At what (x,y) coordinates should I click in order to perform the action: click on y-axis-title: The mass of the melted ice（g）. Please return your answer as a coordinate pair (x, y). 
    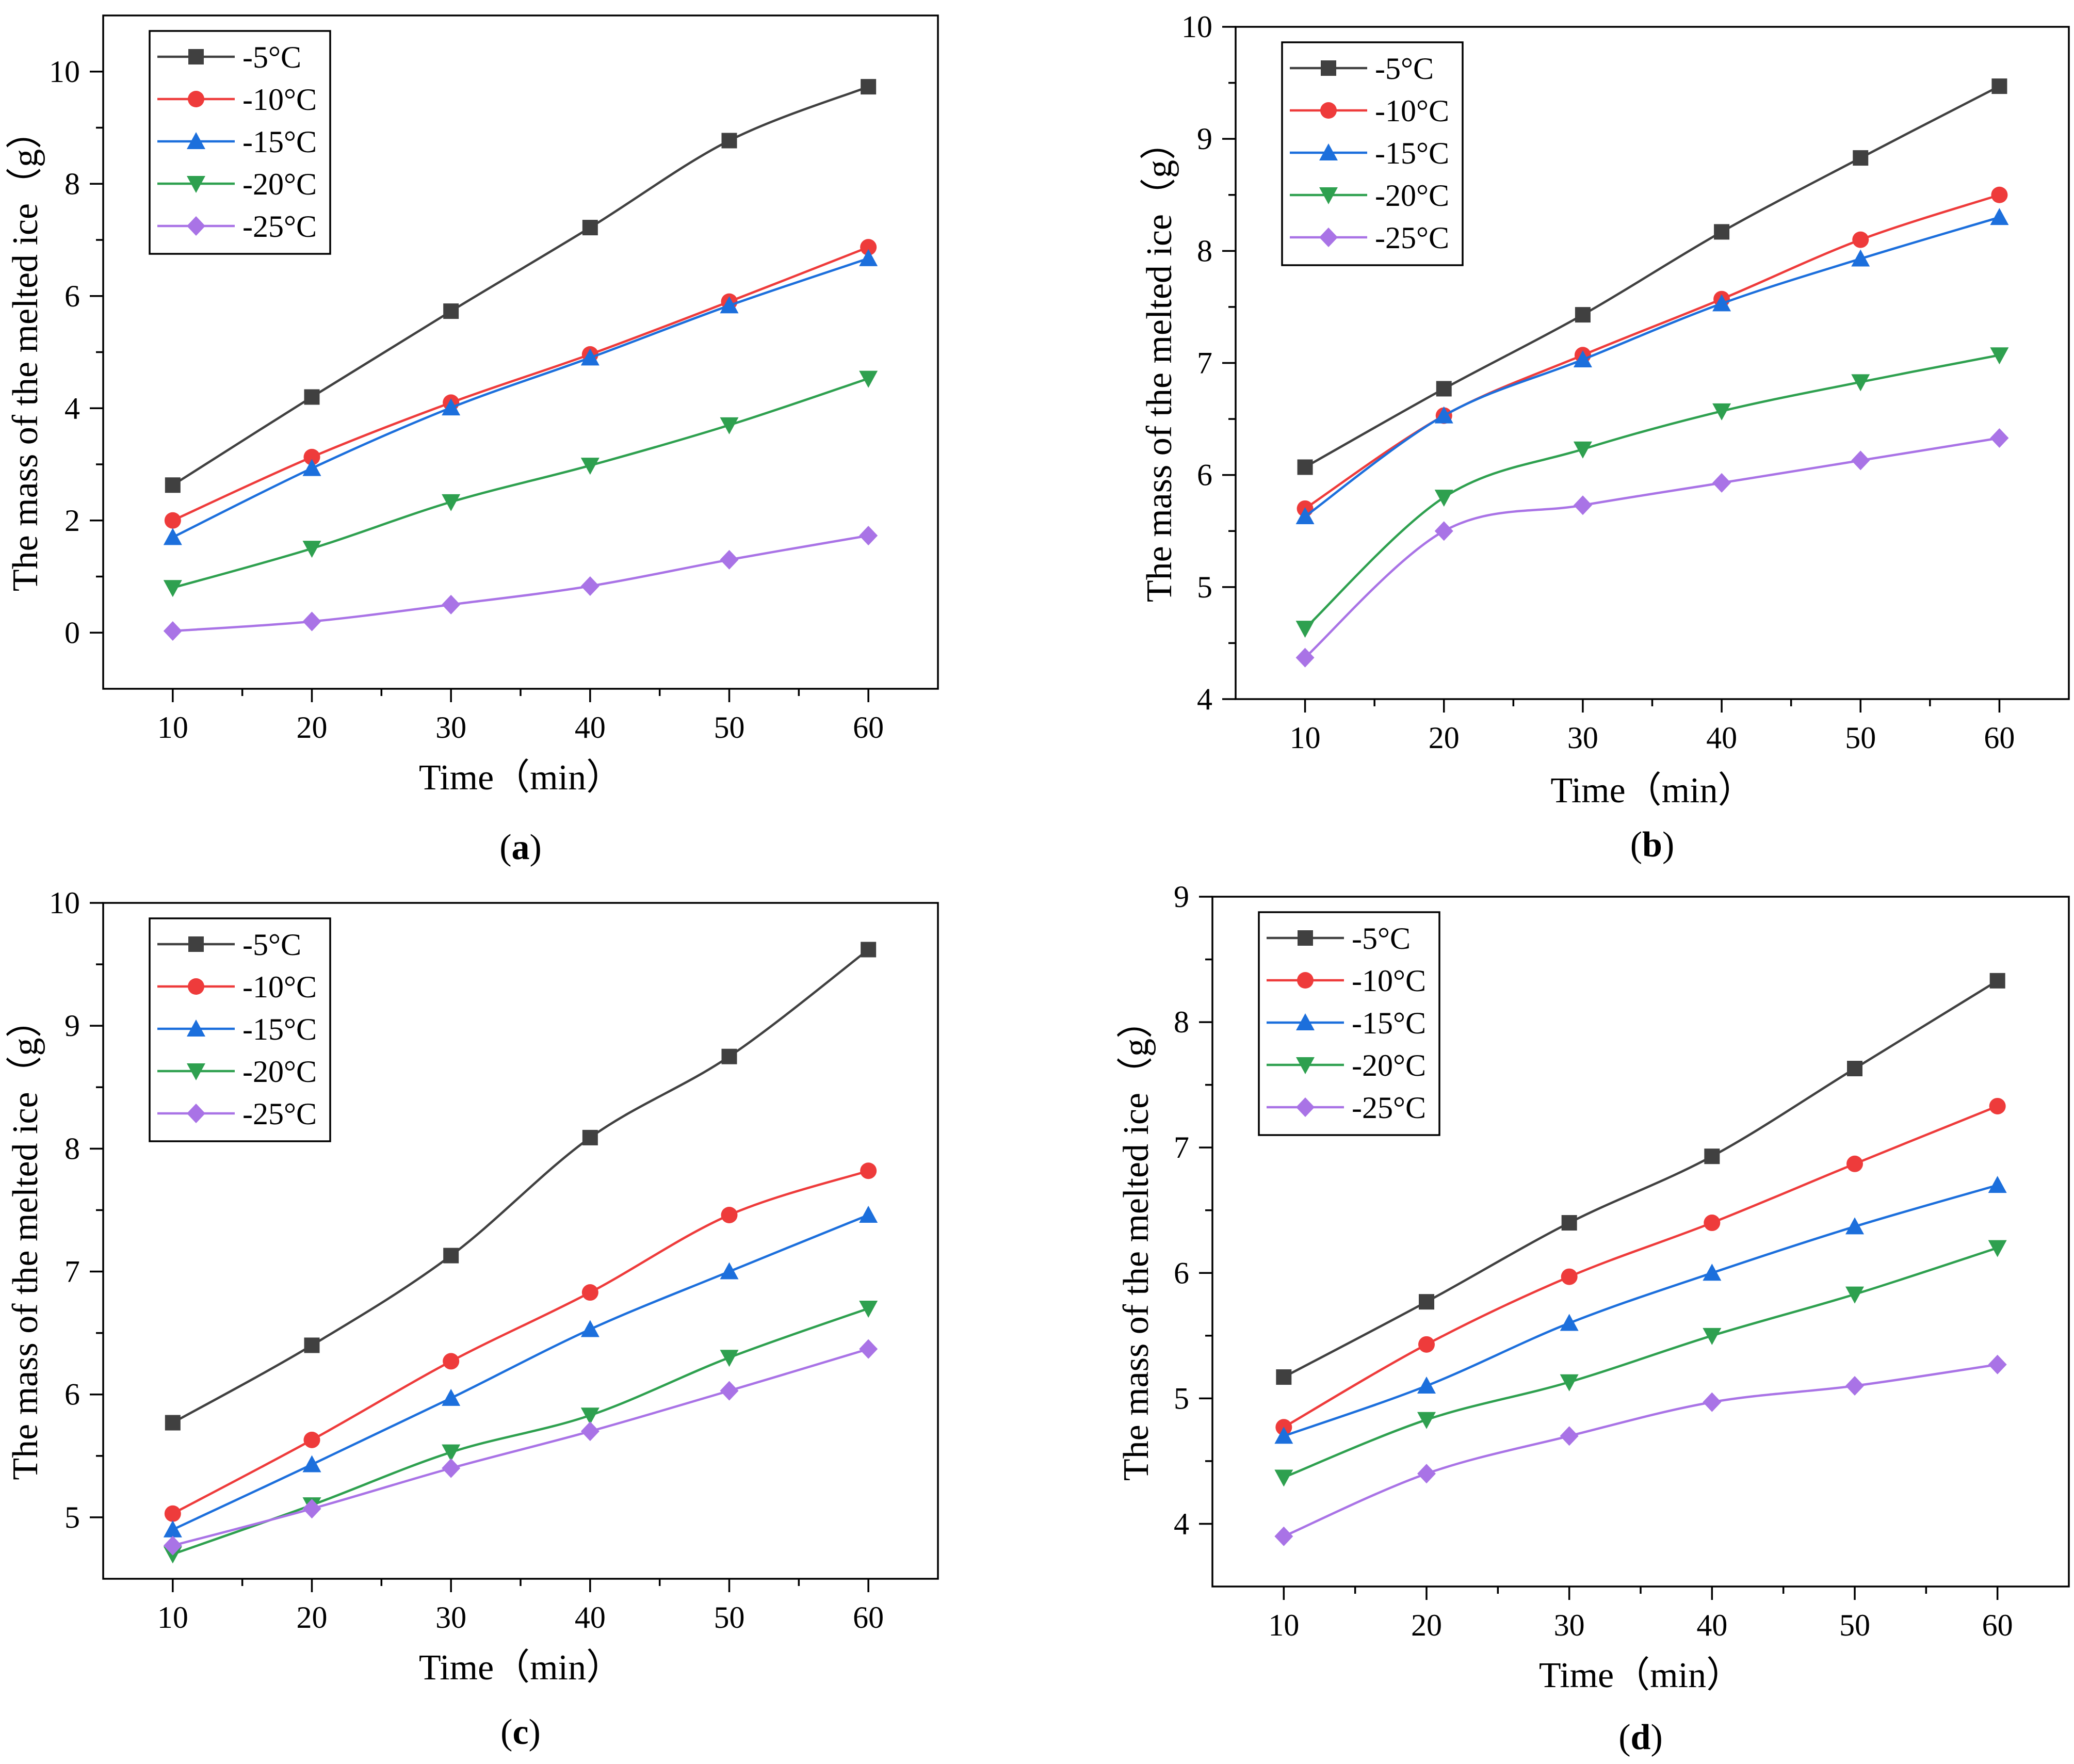
    Looking at the image, I should click on (1136, 1241).